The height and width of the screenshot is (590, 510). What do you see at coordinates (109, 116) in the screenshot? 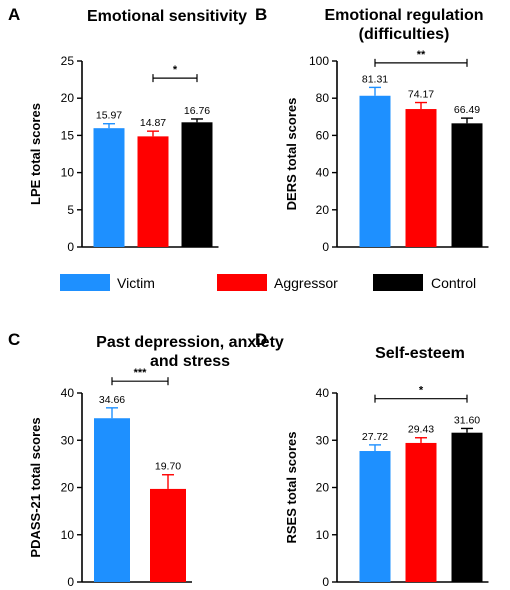
I see `value-label-victim: 15.97` at bounding box center [109, 116].